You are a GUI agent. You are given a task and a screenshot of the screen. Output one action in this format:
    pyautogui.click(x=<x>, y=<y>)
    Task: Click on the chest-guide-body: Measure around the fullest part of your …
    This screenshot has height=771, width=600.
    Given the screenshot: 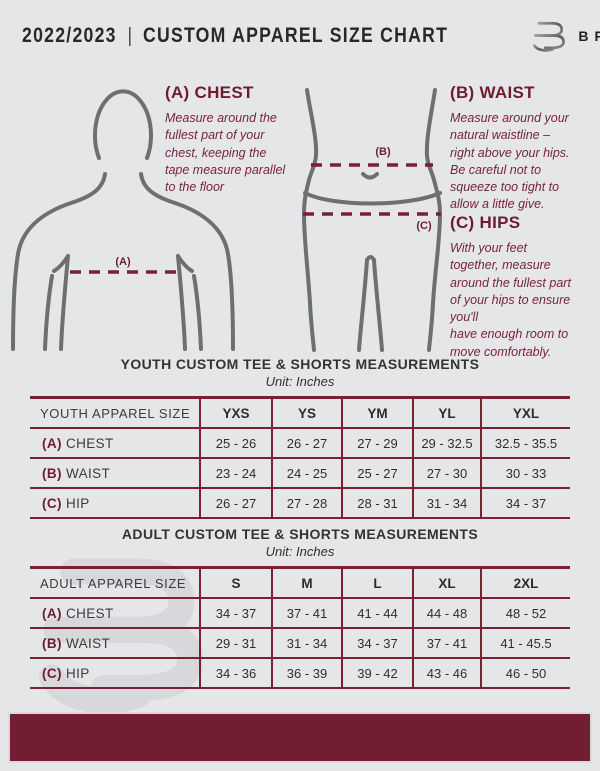 What is the action you would take?
    pyautogui.click(x=225, y=152)
    